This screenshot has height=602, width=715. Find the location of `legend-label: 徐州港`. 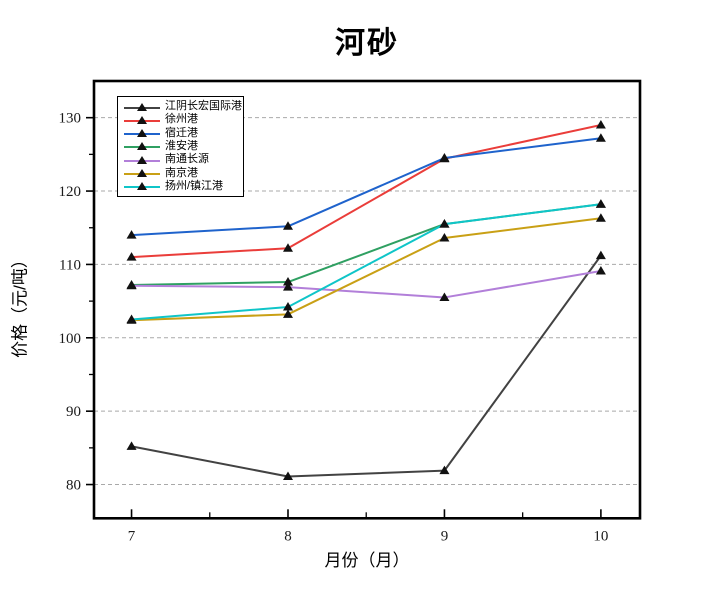

legend-label: 徐州港 is located at coordinates (181, 119).